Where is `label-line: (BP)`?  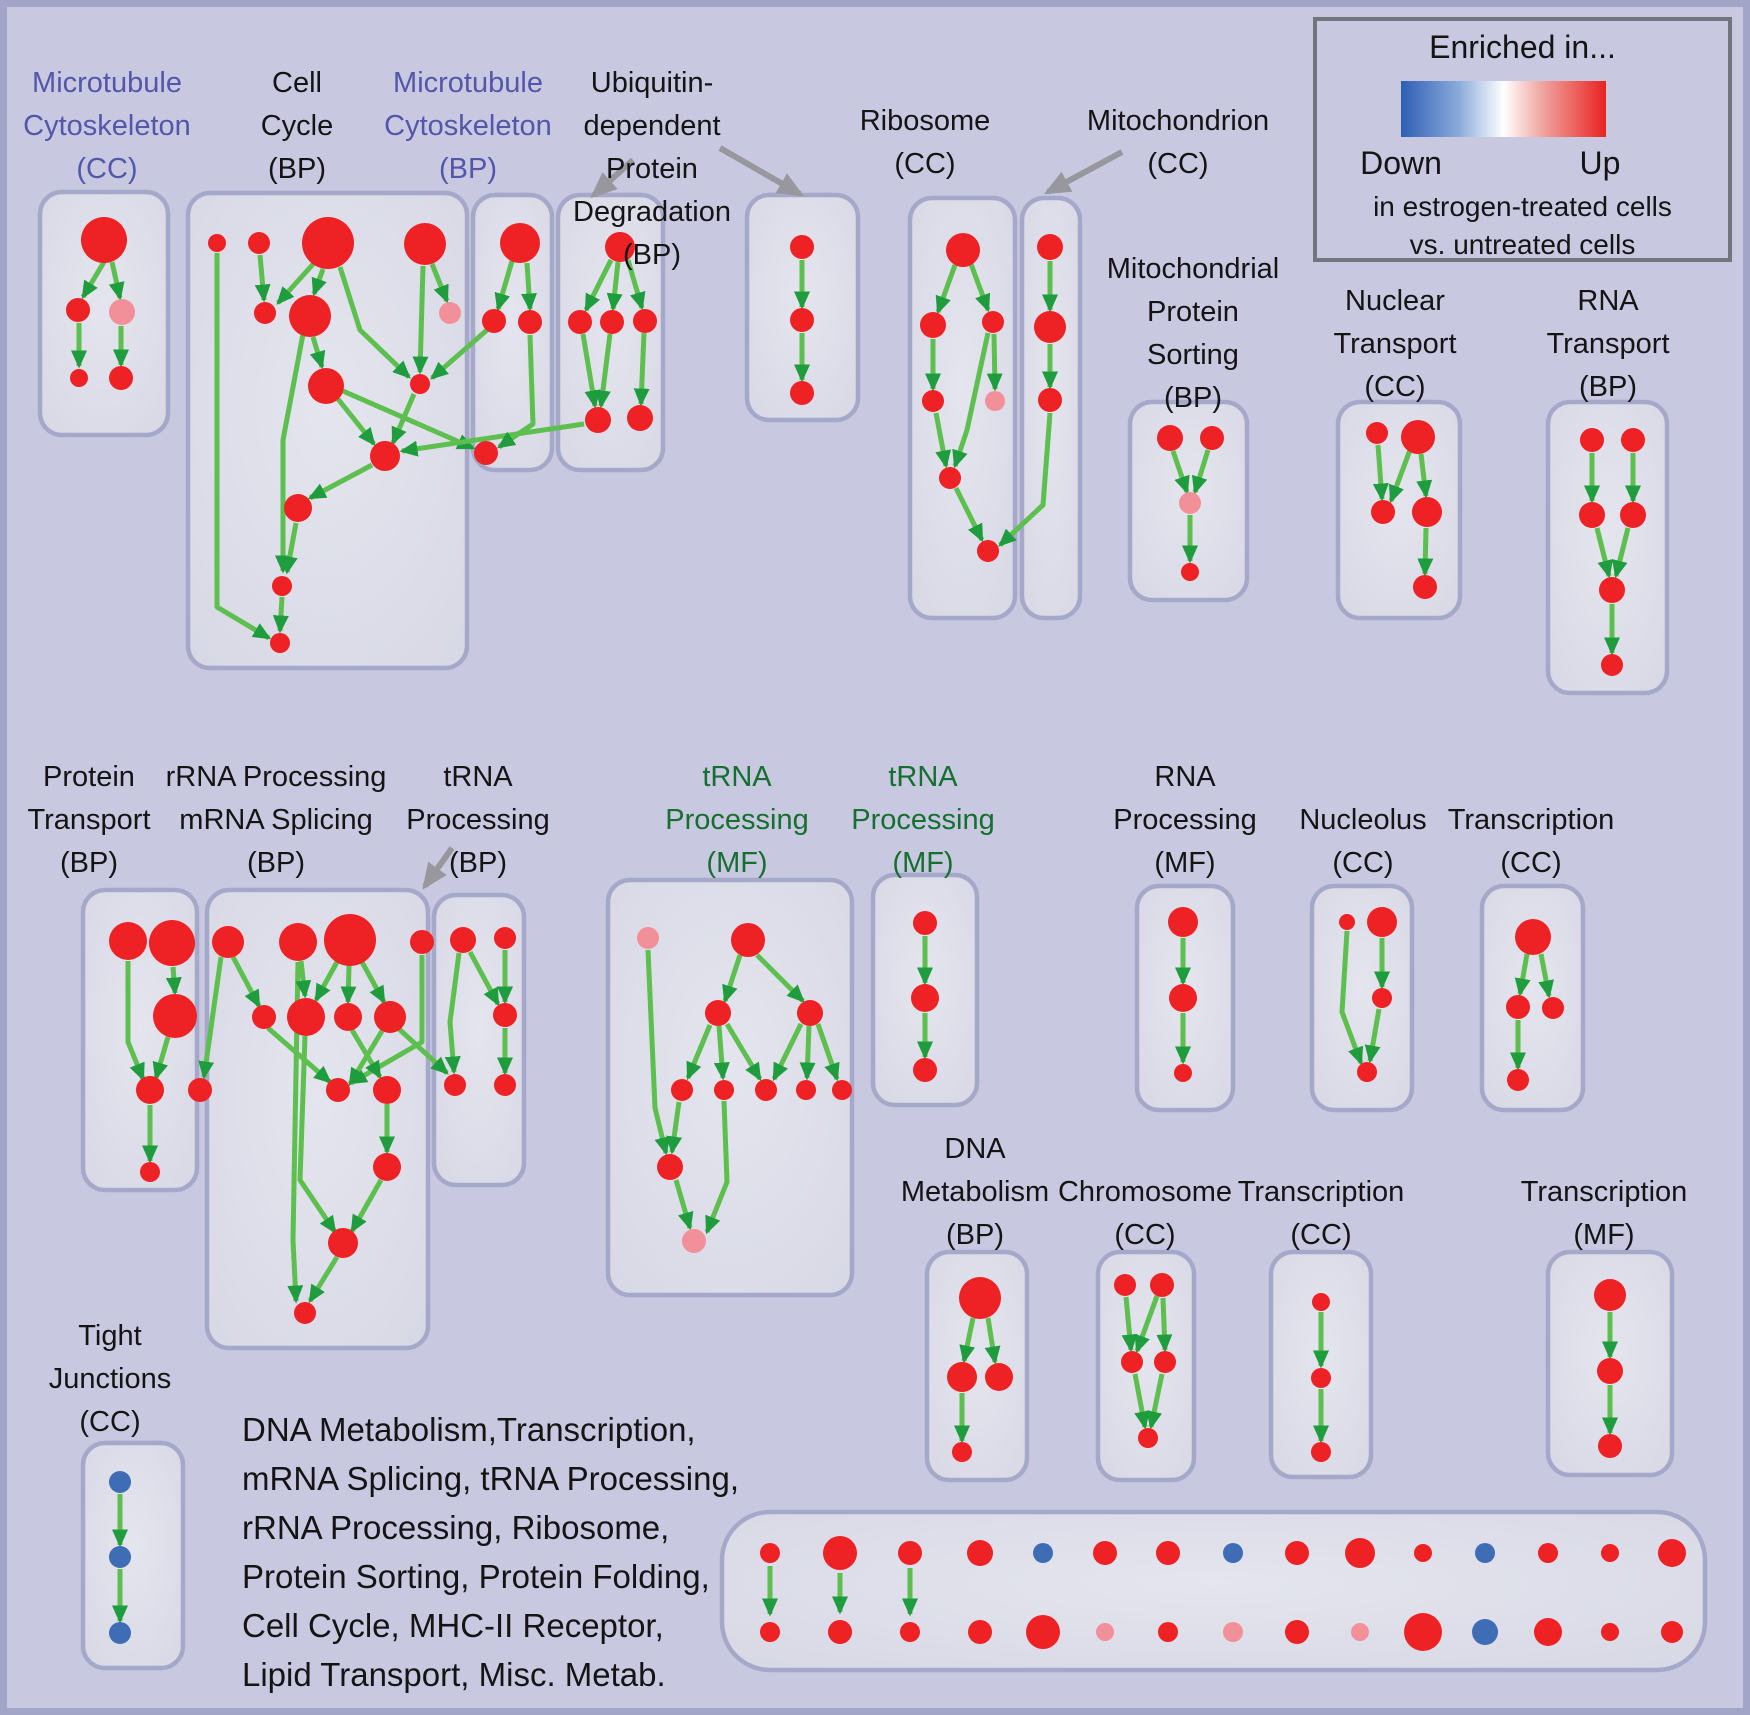 label-line: (BP) is located at coordinates (652, 255).